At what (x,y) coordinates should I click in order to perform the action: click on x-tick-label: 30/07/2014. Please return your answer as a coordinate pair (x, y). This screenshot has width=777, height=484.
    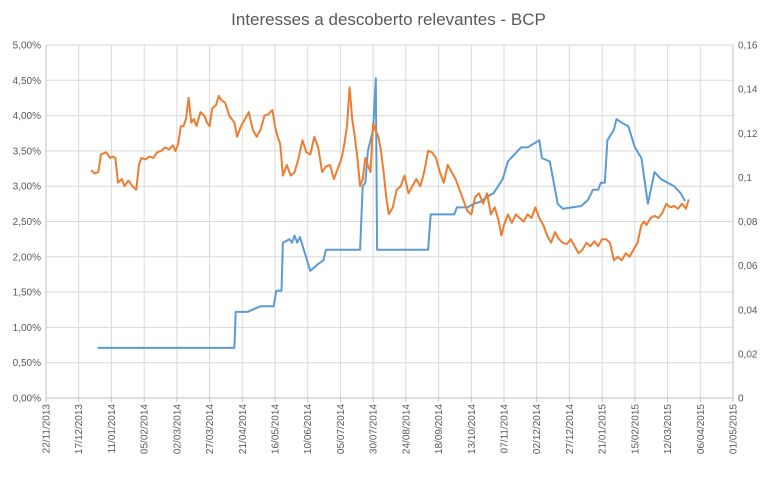
    Looking at the image, I should click on (374, 429).